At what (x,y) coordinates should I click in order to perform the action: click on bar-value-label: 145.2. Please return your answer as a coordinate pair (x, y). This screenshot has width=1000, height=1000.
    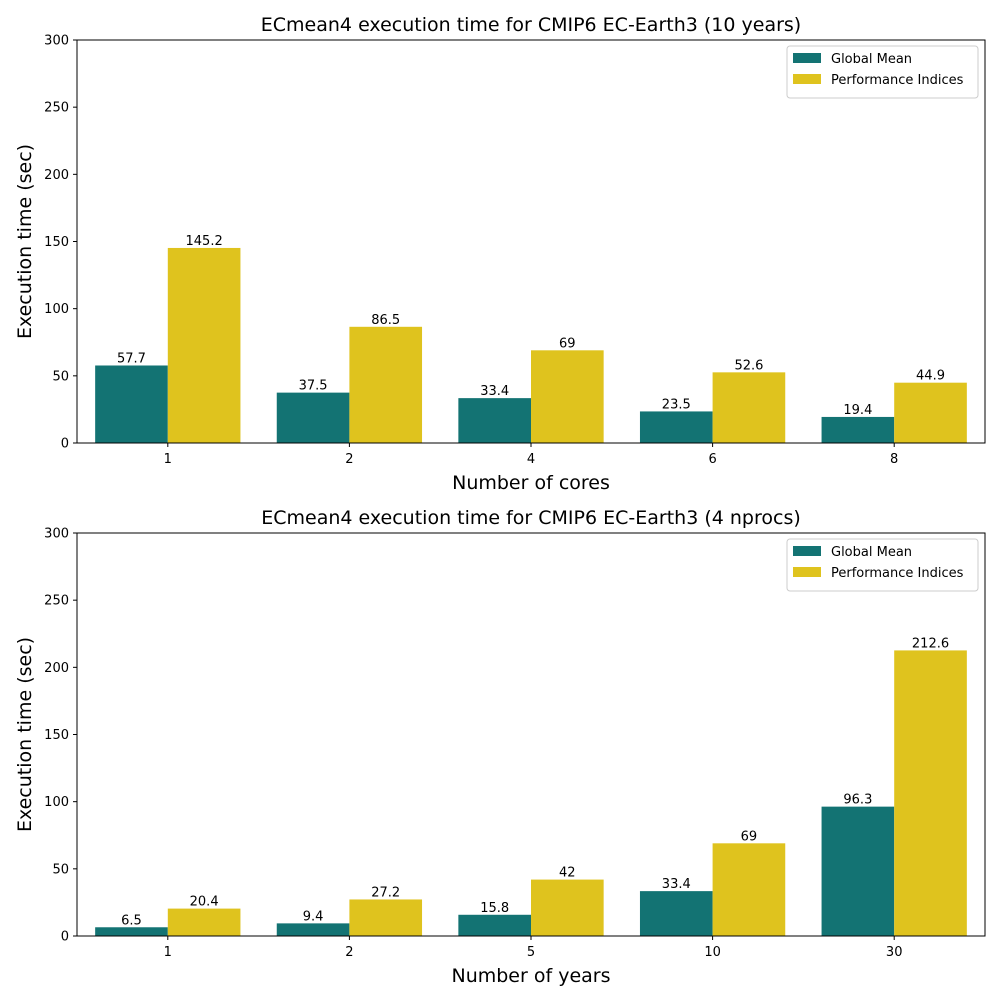
    Looking at the image, I should click on (204, 241).